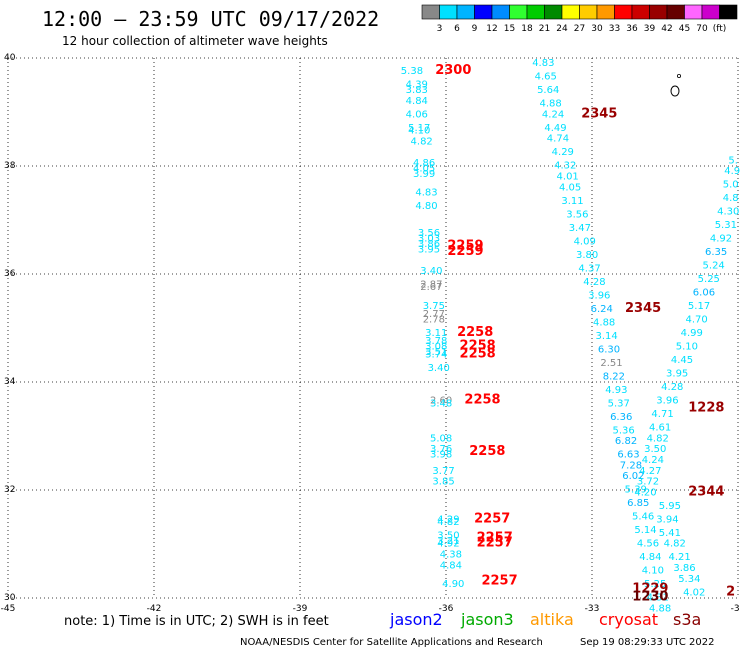 The image size is (740, 650). Describe the element at coordinates (716, 252) in the screenshot. I see `wave-height-label: 6.35` at that location.